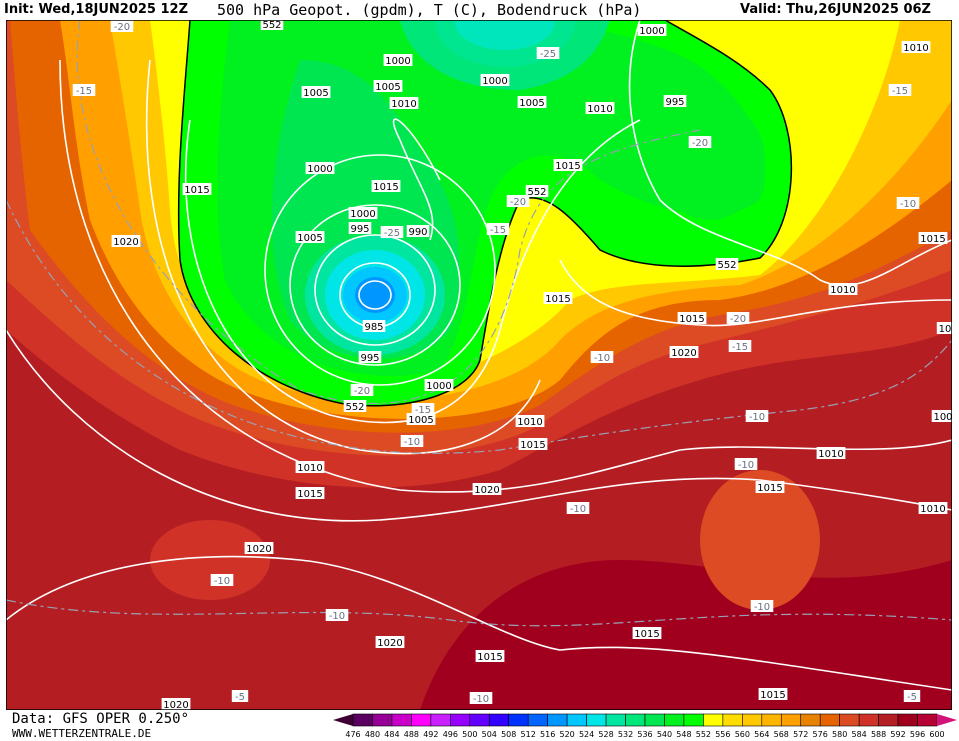  I want to click on colorbar-label: 512, so click(528, 734).